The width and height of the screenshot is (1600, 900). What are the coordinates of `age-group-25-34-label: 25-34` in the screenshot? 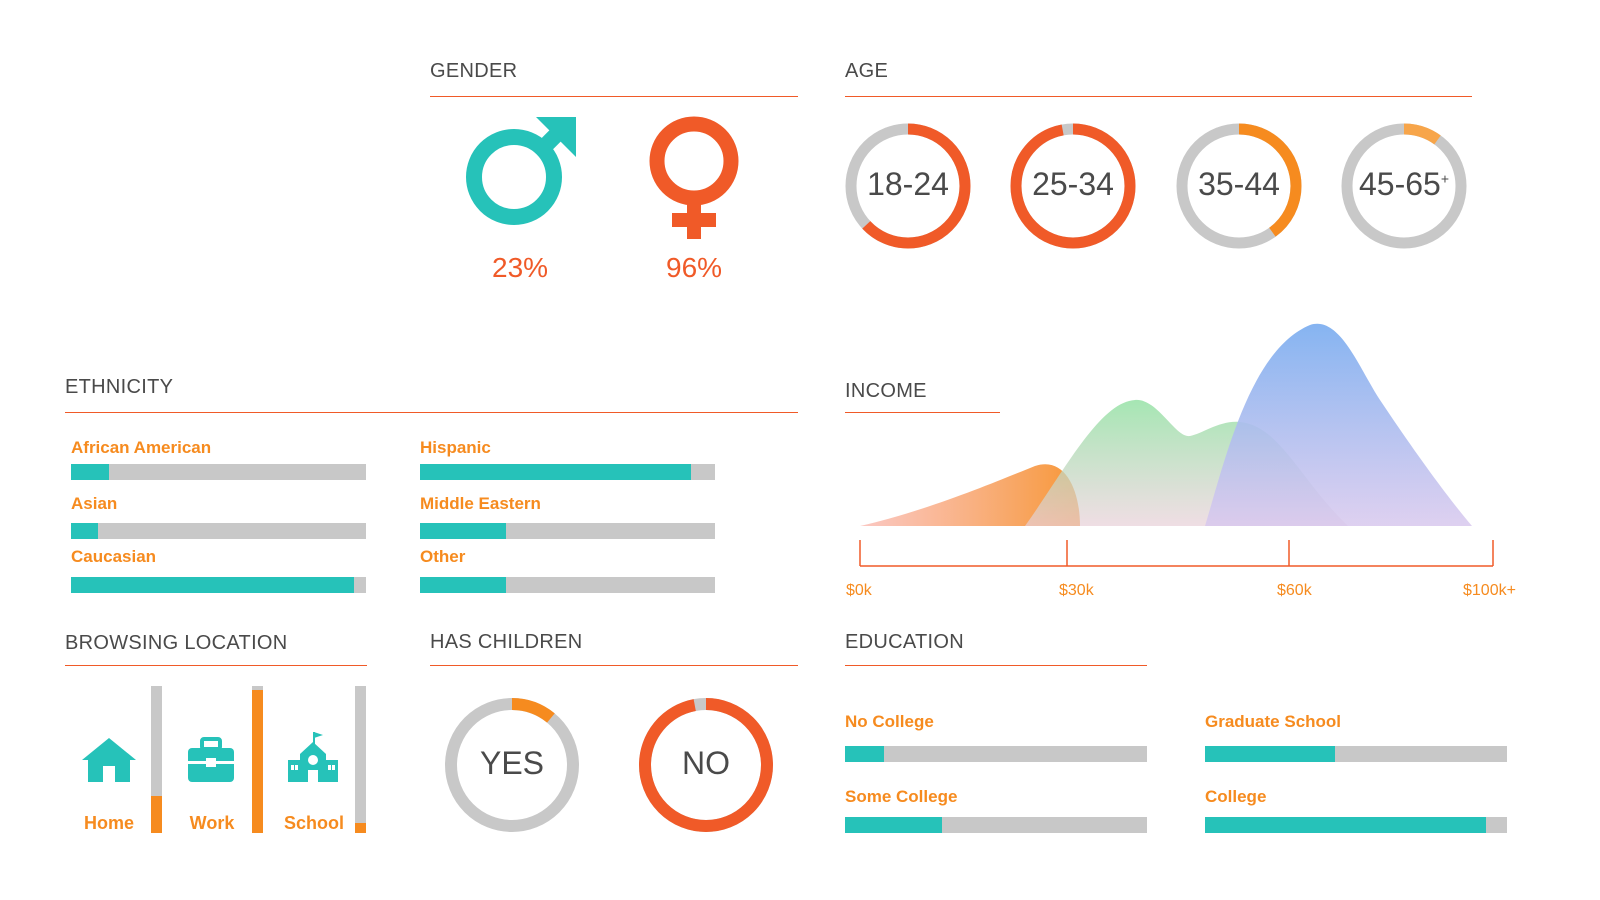 It's located at (1073, 184).